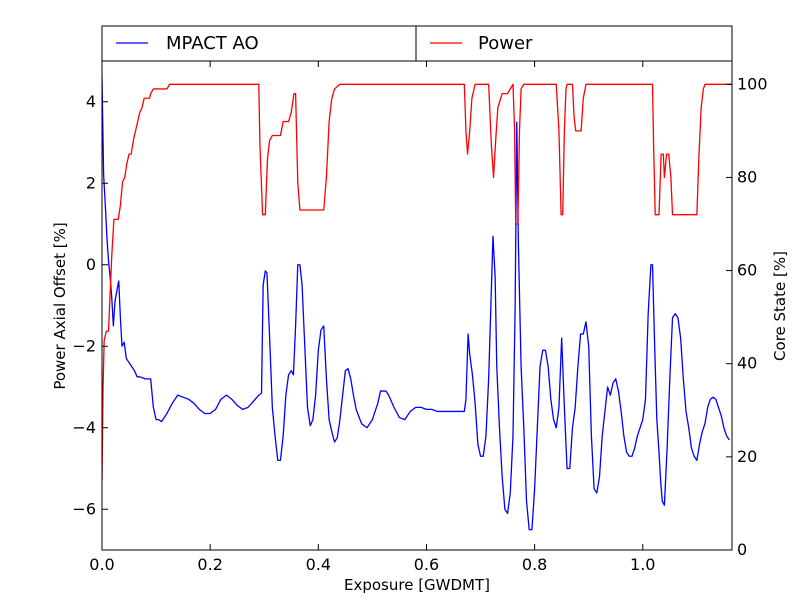  Describe the element at coordinates (505, 43) in the screenshot. I see `legend-label-power: Power` at that location.